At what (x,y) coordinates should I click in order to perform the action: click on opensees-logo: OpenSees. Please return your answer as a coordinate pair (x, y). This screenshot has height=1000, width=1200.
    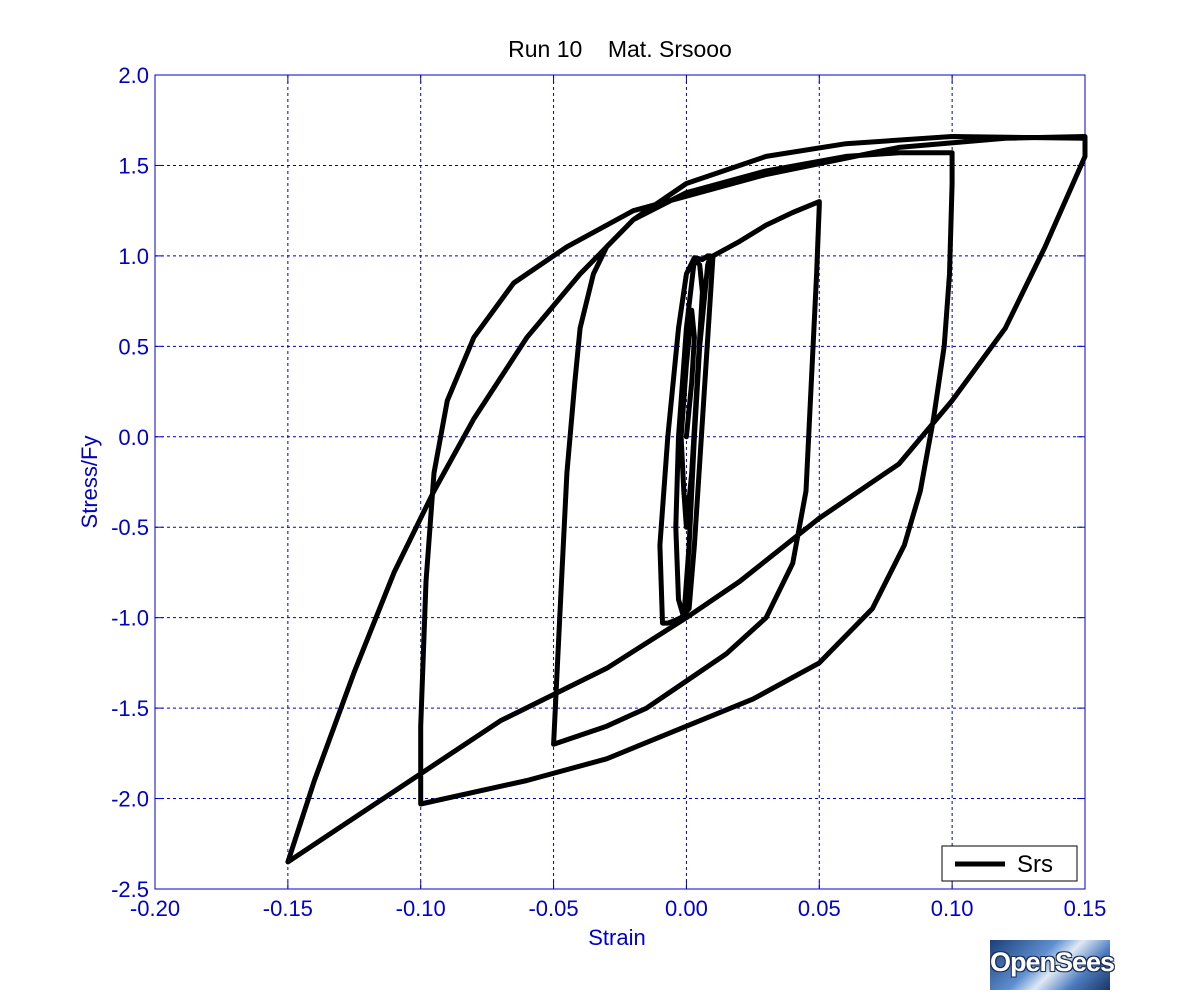
    Looking at the image, I should click on (1052, 965).